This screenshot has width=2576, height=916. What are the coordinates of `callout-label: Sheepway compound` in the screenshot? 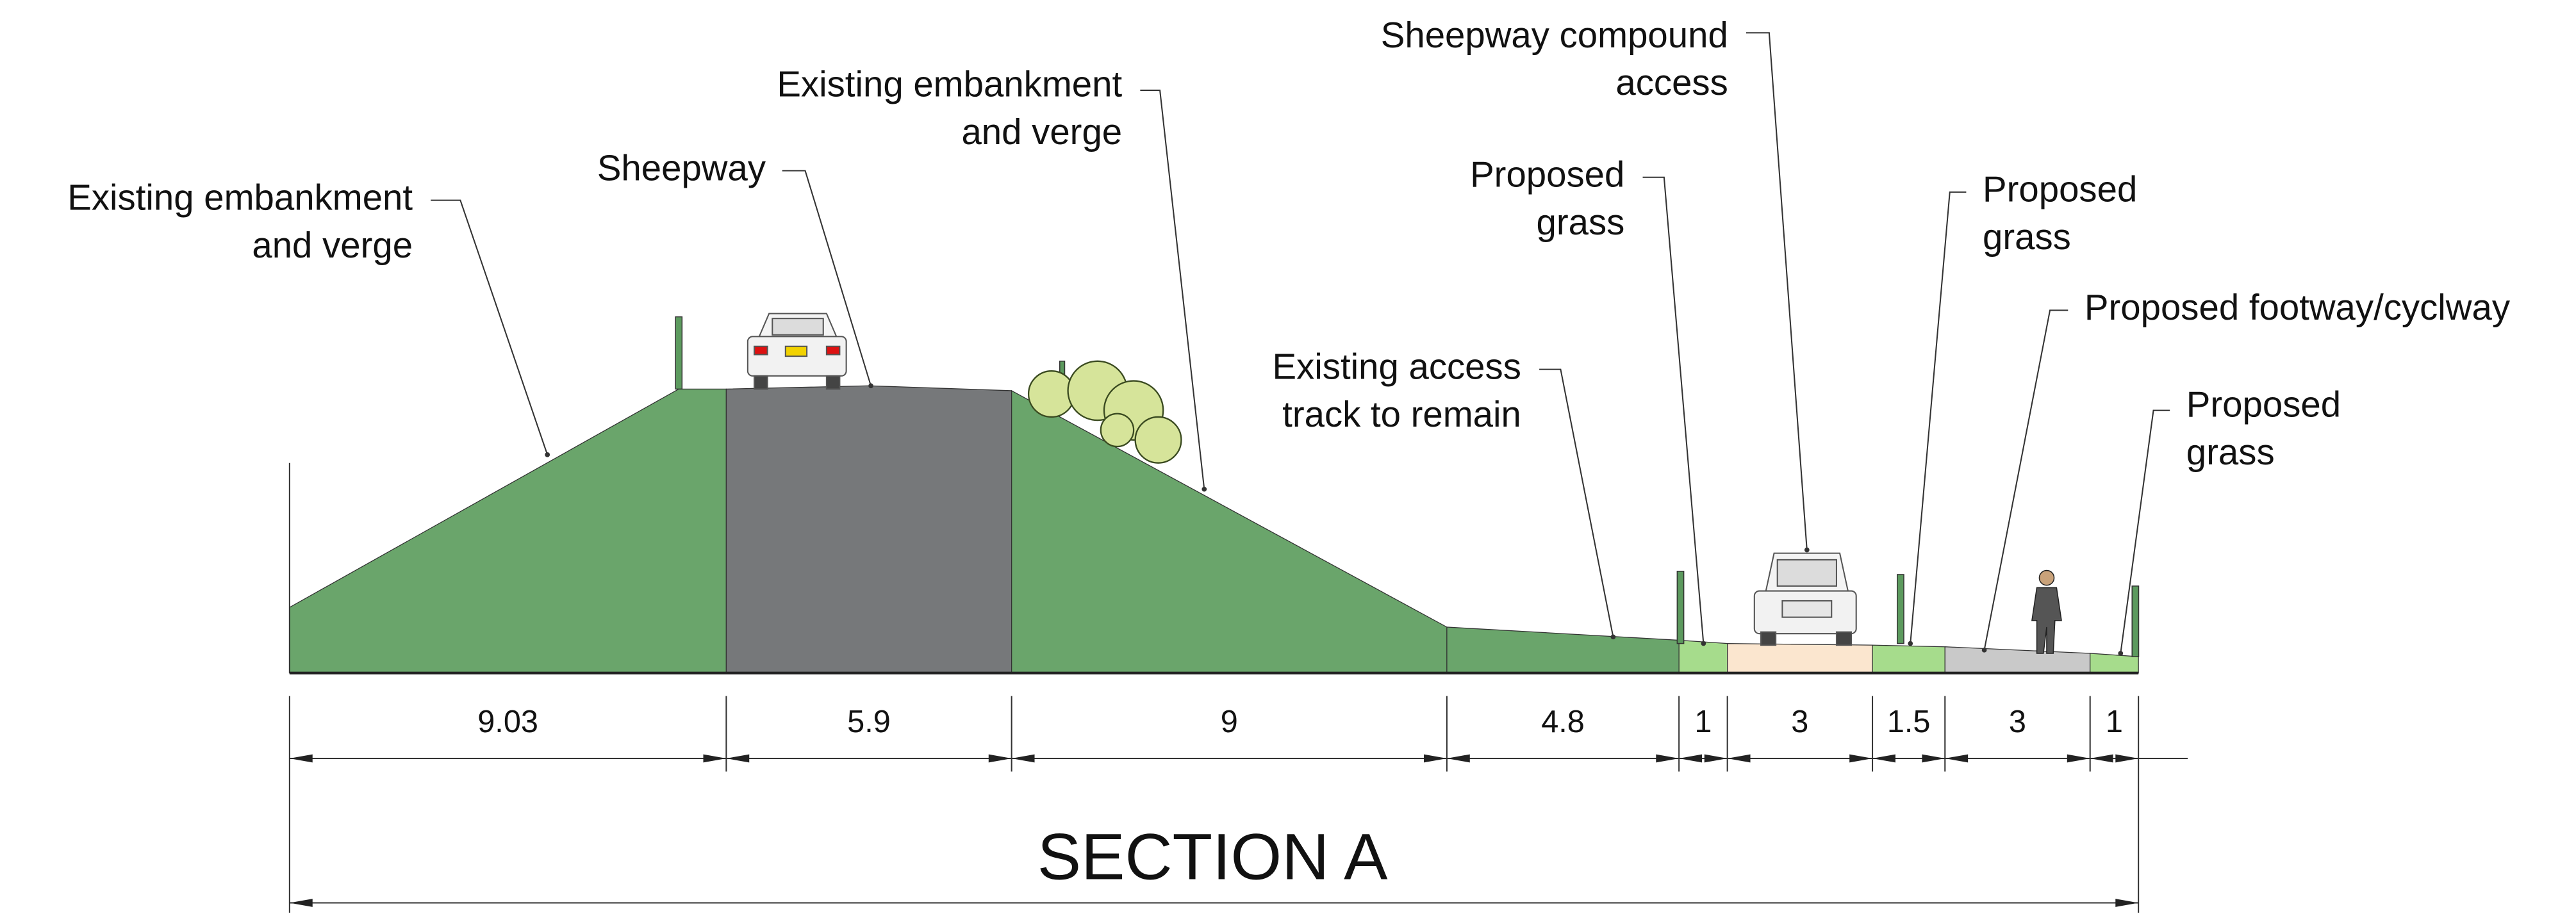 It's located at (1554, 35).